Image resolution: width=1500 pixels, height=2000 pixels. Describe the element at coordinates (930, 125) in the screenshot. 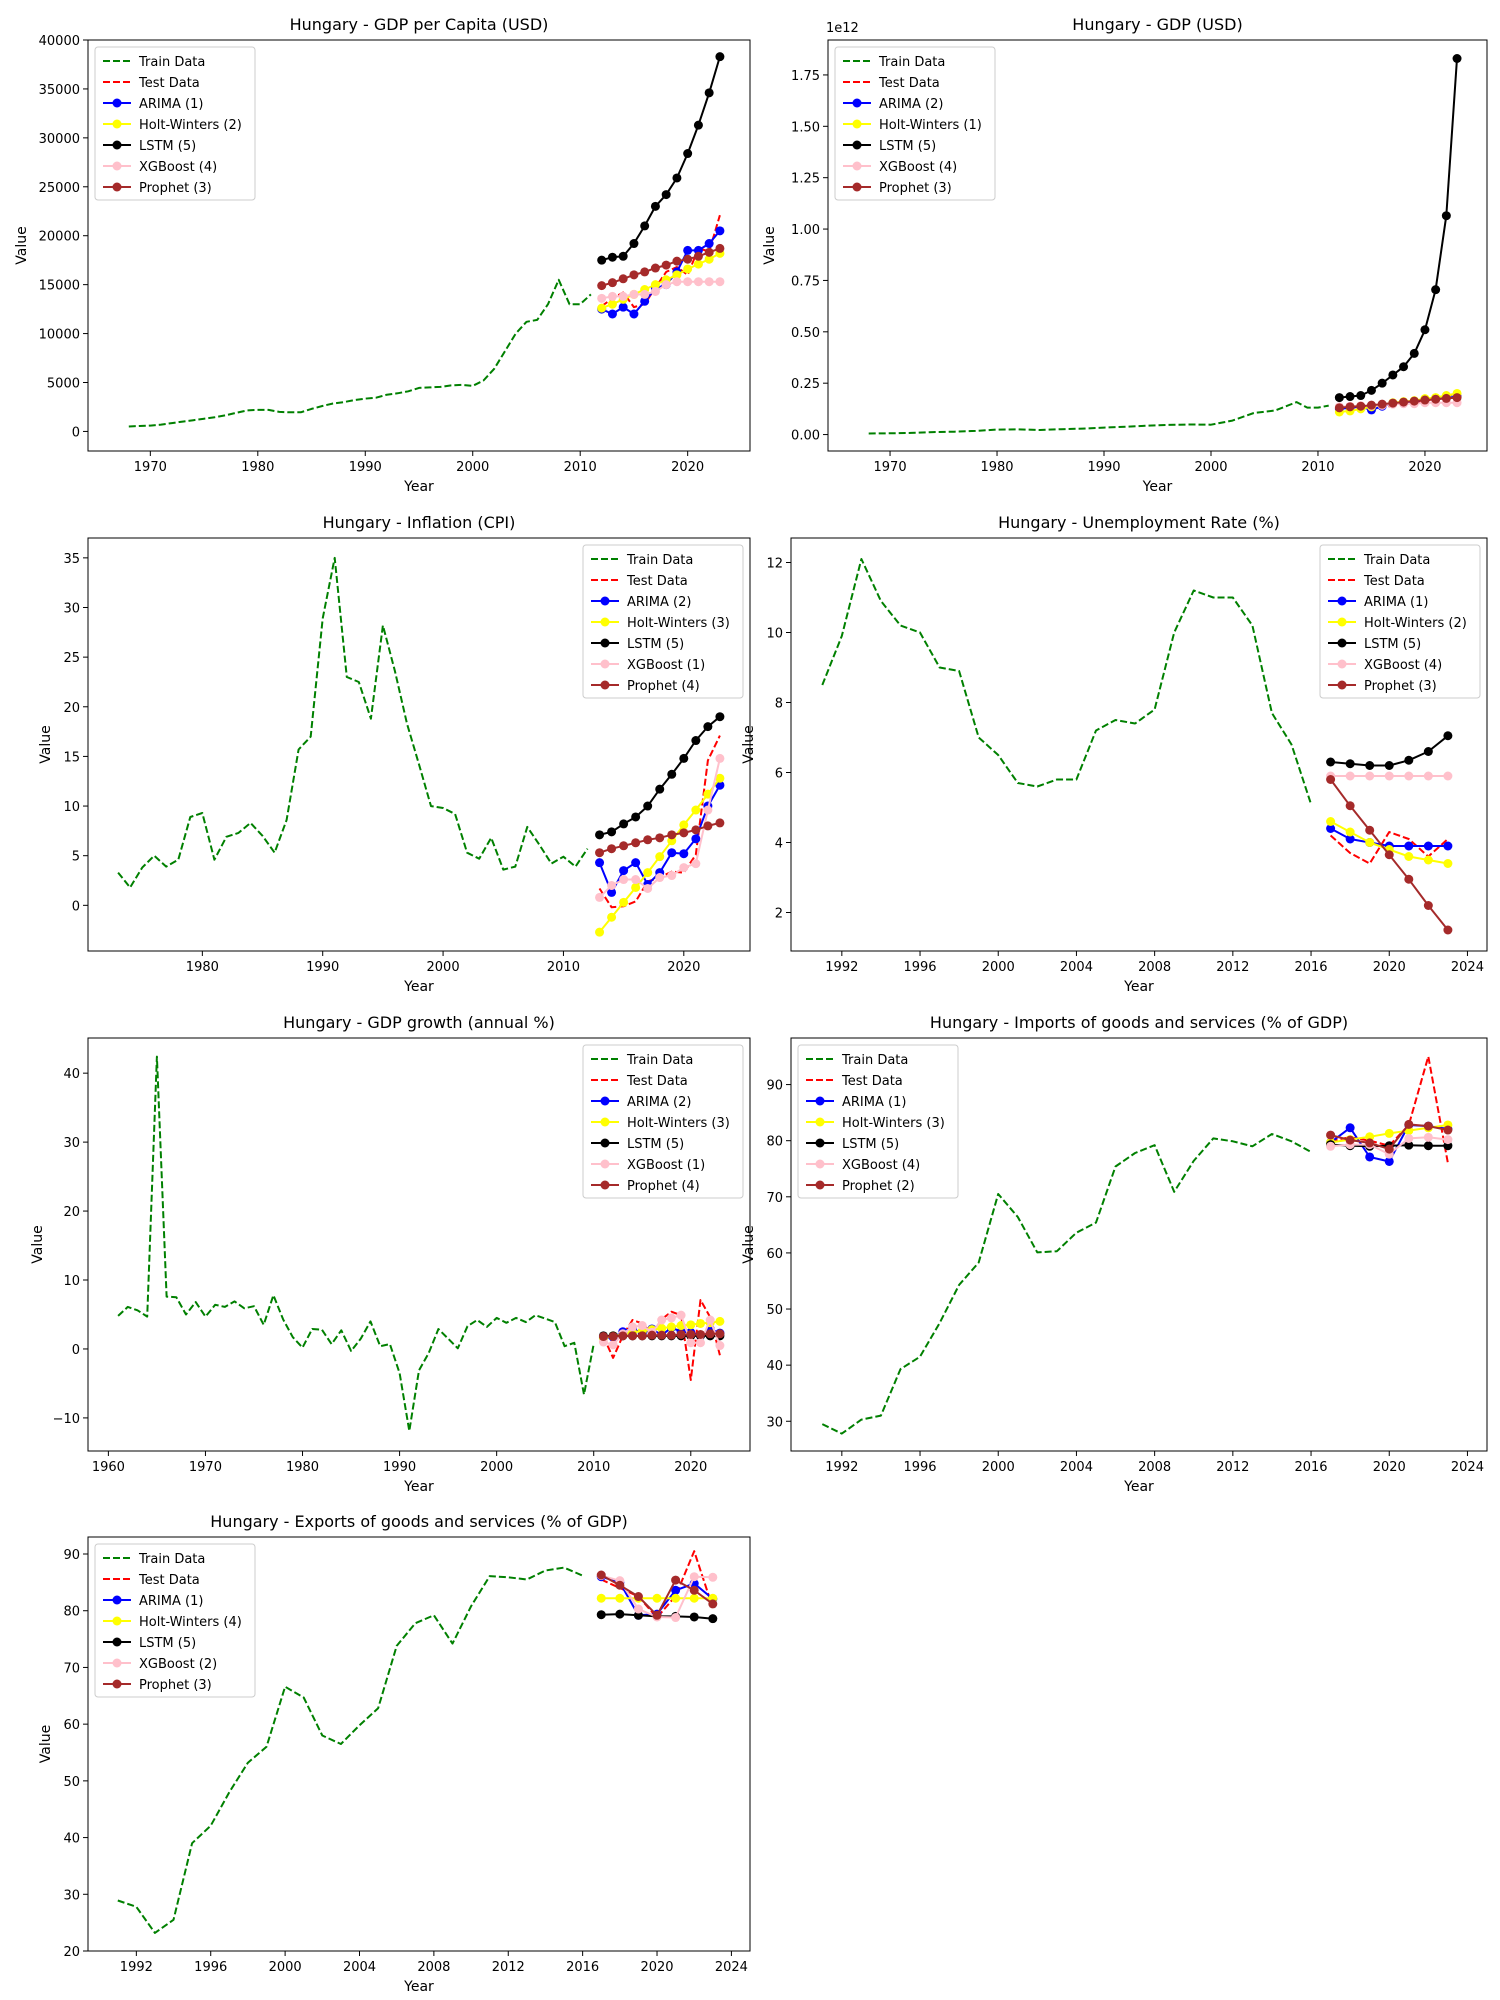

I see `legend-label: Holt-Winters (1)` at that location.